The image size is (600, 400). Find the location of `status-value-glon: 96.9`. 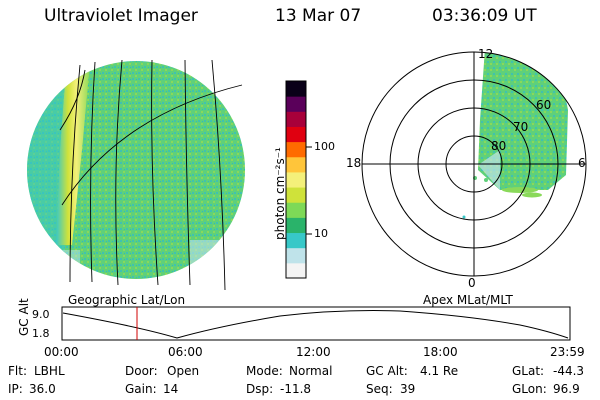

status-value-glon: 96.9 is located at coordinates (566, 389).